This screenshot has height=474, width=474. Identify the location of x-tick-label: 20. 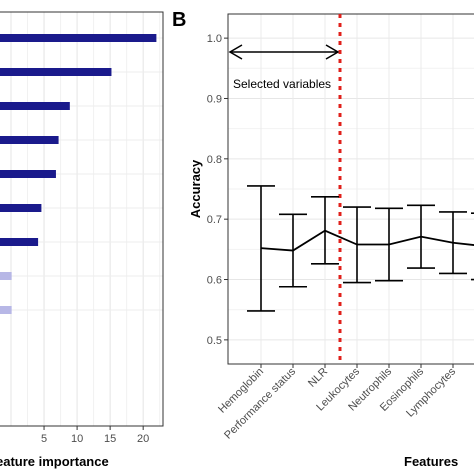
(143, 439).